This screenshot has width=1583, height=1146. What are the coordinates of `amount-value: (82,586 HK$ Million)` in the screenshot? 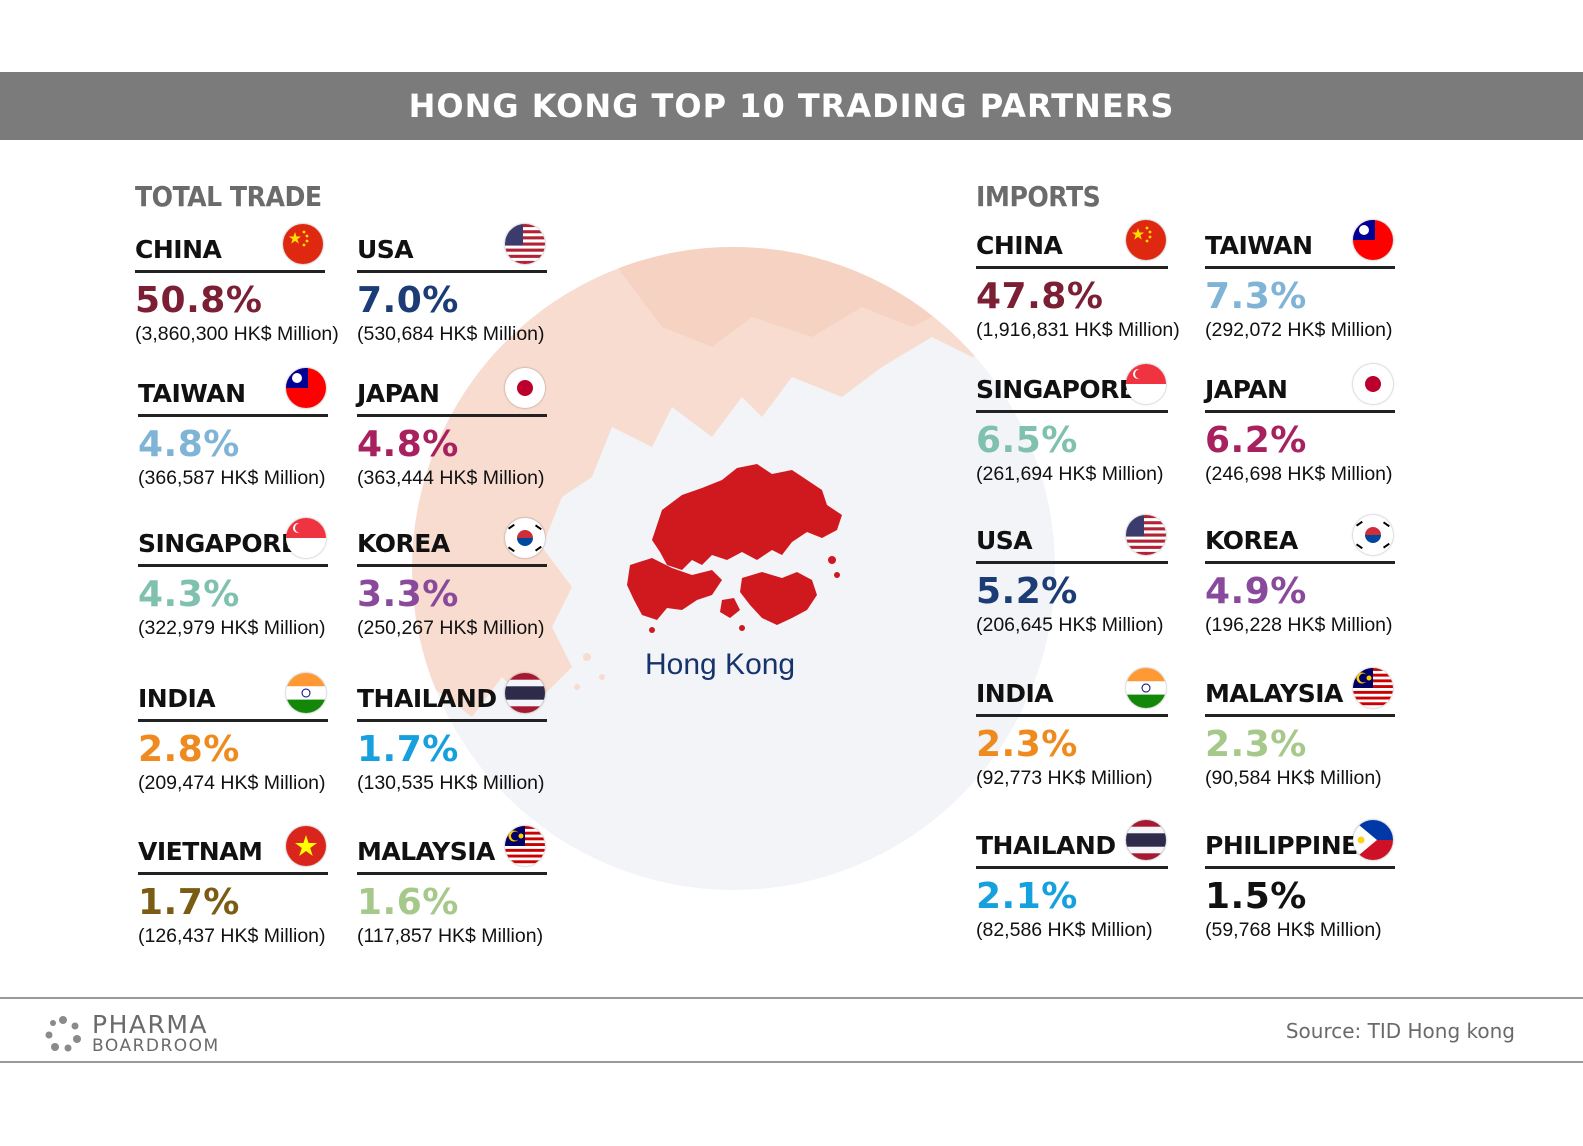 It's located at (1064, 930).